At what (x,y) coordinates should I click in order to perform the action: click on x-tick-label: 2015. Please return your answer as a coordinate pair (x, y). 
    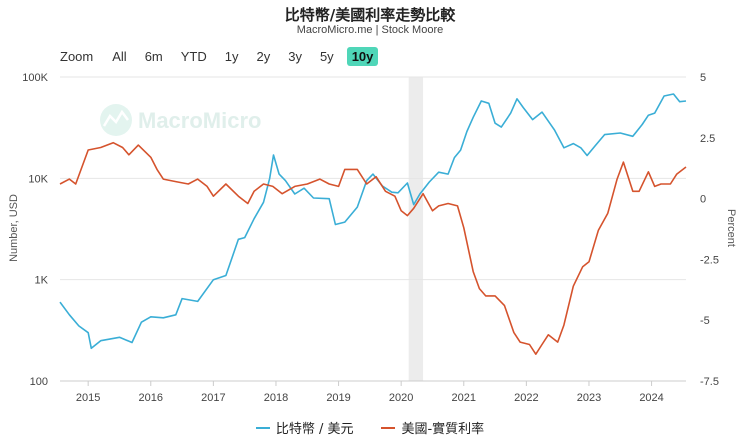
    Looking at the image, I should click on (88, 398).